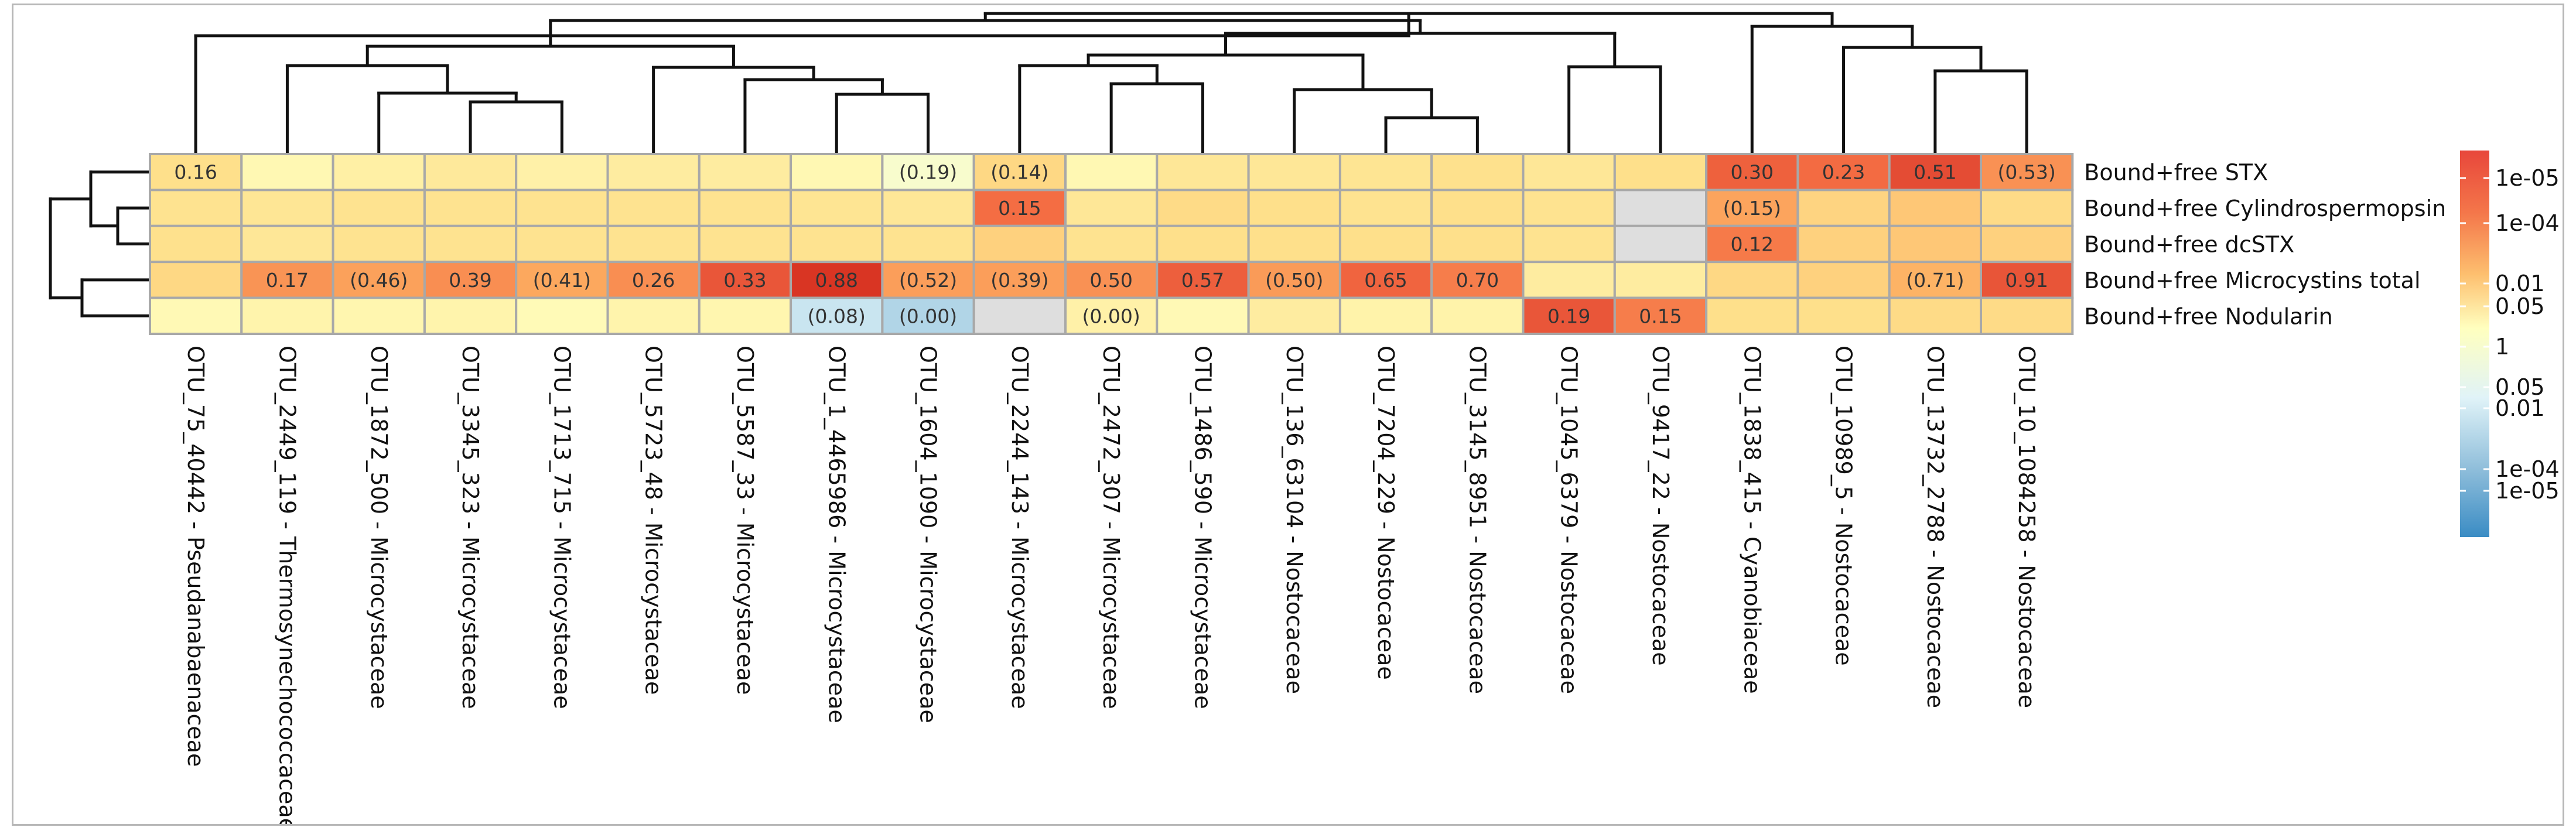 This screenshot has height=834, width=2576. What do you see at coordinates (1203, 280) in the screenshot?
I see `cell-label: 0.57` at bounding box center [1203, 280].